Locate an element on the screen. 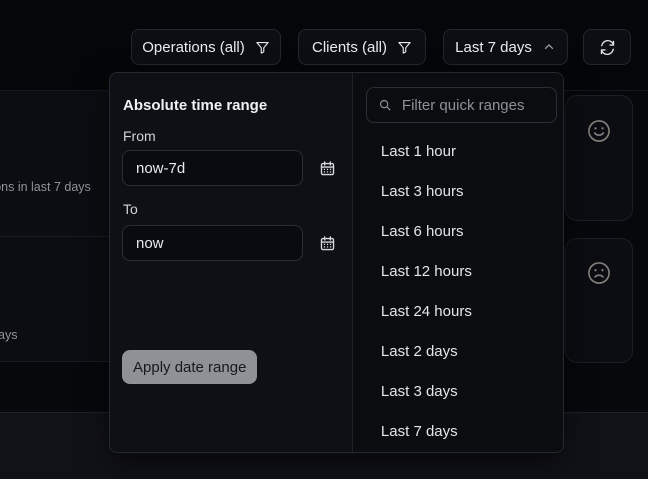 This screenshot has width=648, height=479. quick-range-item-last-3-days: Last 3 days is located at coordinates (419, 391).